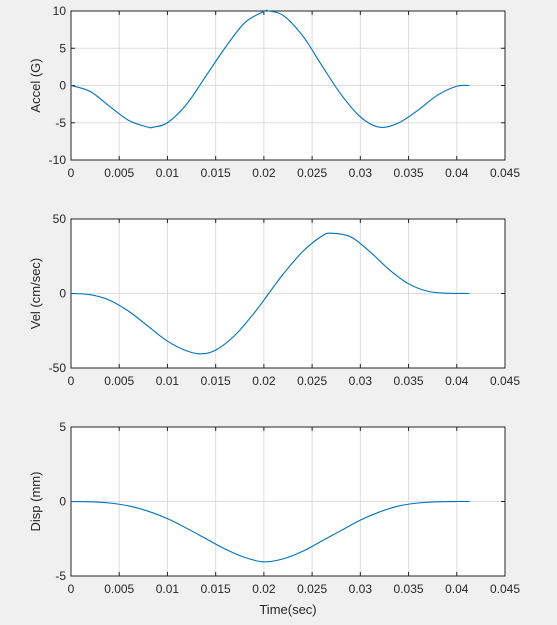 Image resolution: width=557 pixels, height=625 pixels. What do you see at coordinates (287, 609) in the screenshot?
I see `x-axis-label: Time(sec)` at bounding box center [287, 609].